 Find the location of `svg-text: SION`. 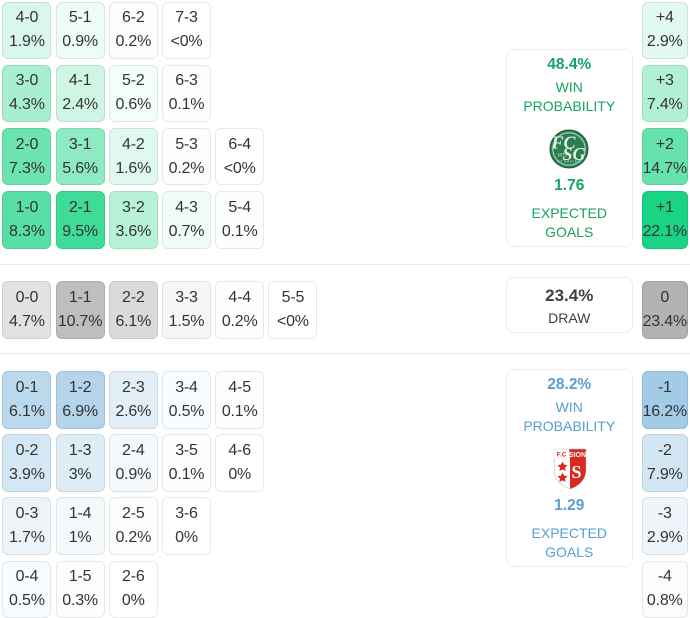

svg-text: SION is located at coordinates (577, 455).